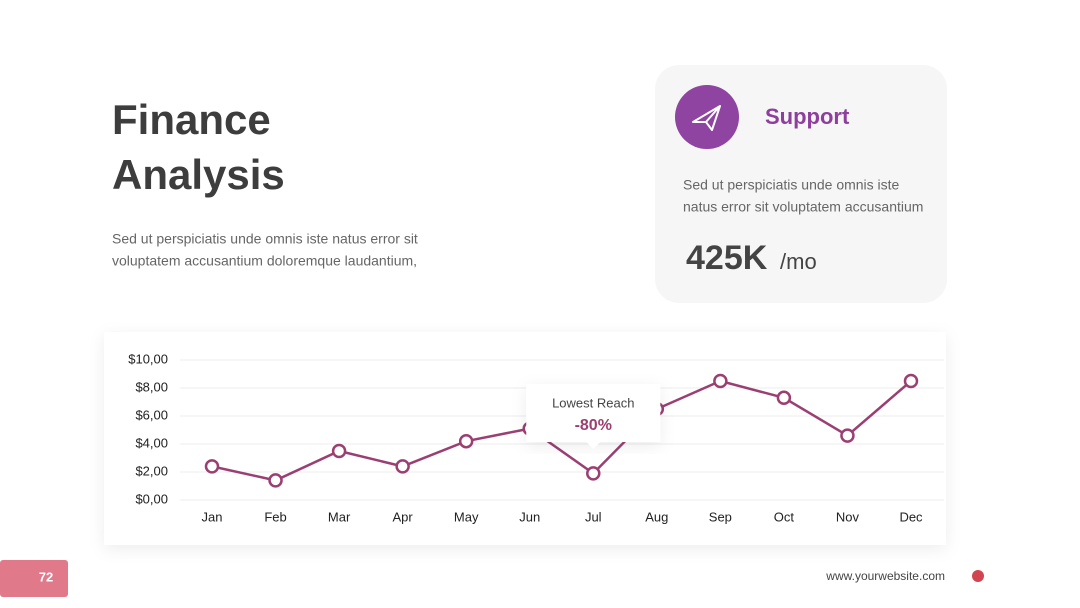  What do you see at coordinates (784, 516) in the screenshot?
I see `x-tick-label: Oct` at bounding box center [784, 516].